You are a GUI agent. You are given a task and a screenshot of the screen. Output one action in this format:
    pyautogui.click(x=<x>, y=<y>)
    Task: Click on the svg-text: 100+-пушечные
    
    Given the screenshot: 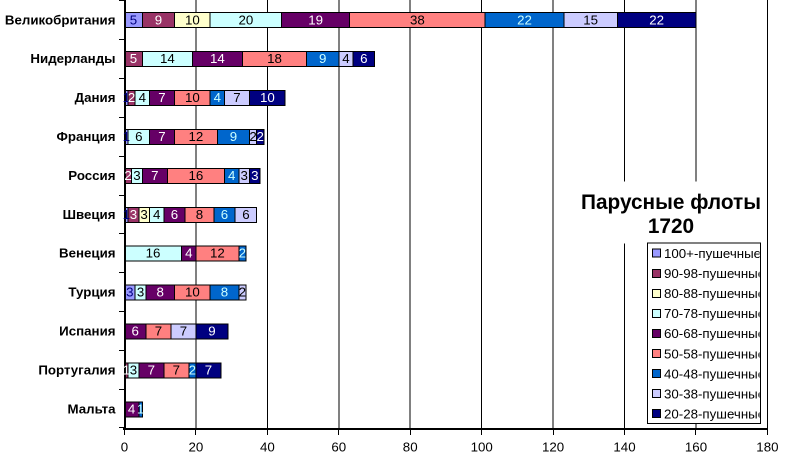 What is the action you would take?
    pyautogui.click(x=712, y=253)
    